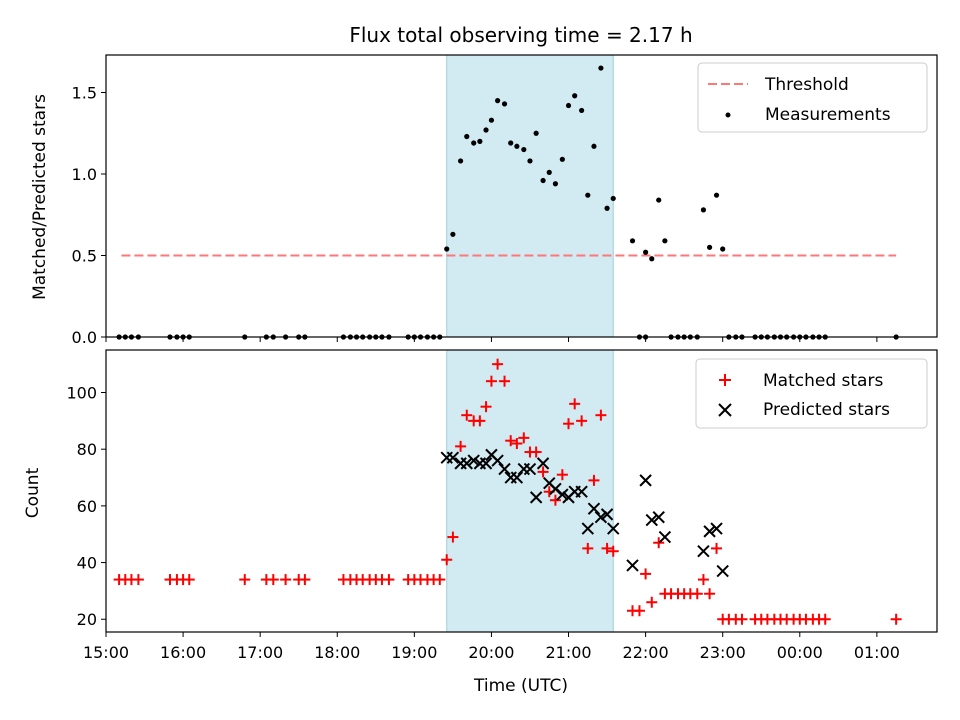 The width and height of the screenshot is (960, 720). I want to click on legend-matched-label: Matched stars, so click(823, 381).